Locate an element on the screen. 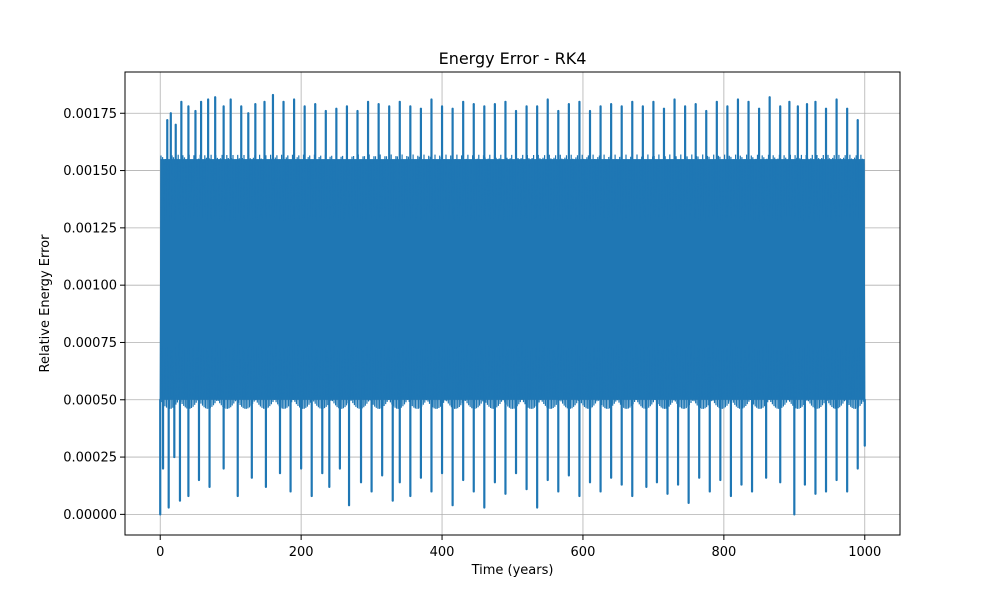 Image resolution: width=1000 pixels, height=600 pixels. y-tick-label: 0.00100 is located at coordinates (90, 286).